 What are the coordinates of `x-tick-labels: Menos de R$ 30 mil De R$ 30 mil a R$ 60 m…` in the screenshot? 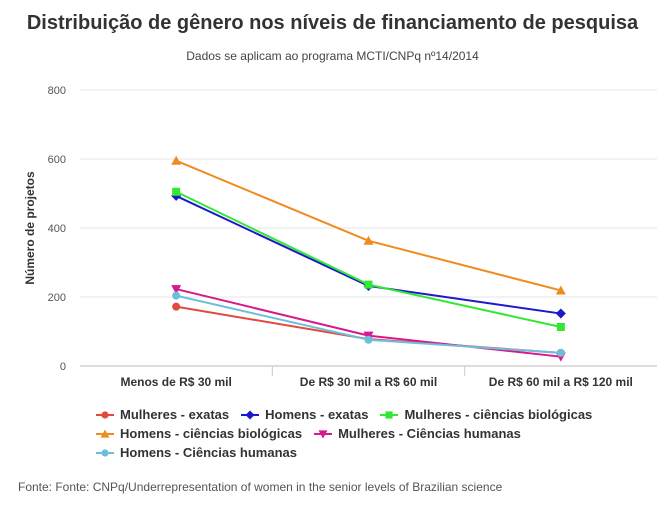 It's located at (376, 382).